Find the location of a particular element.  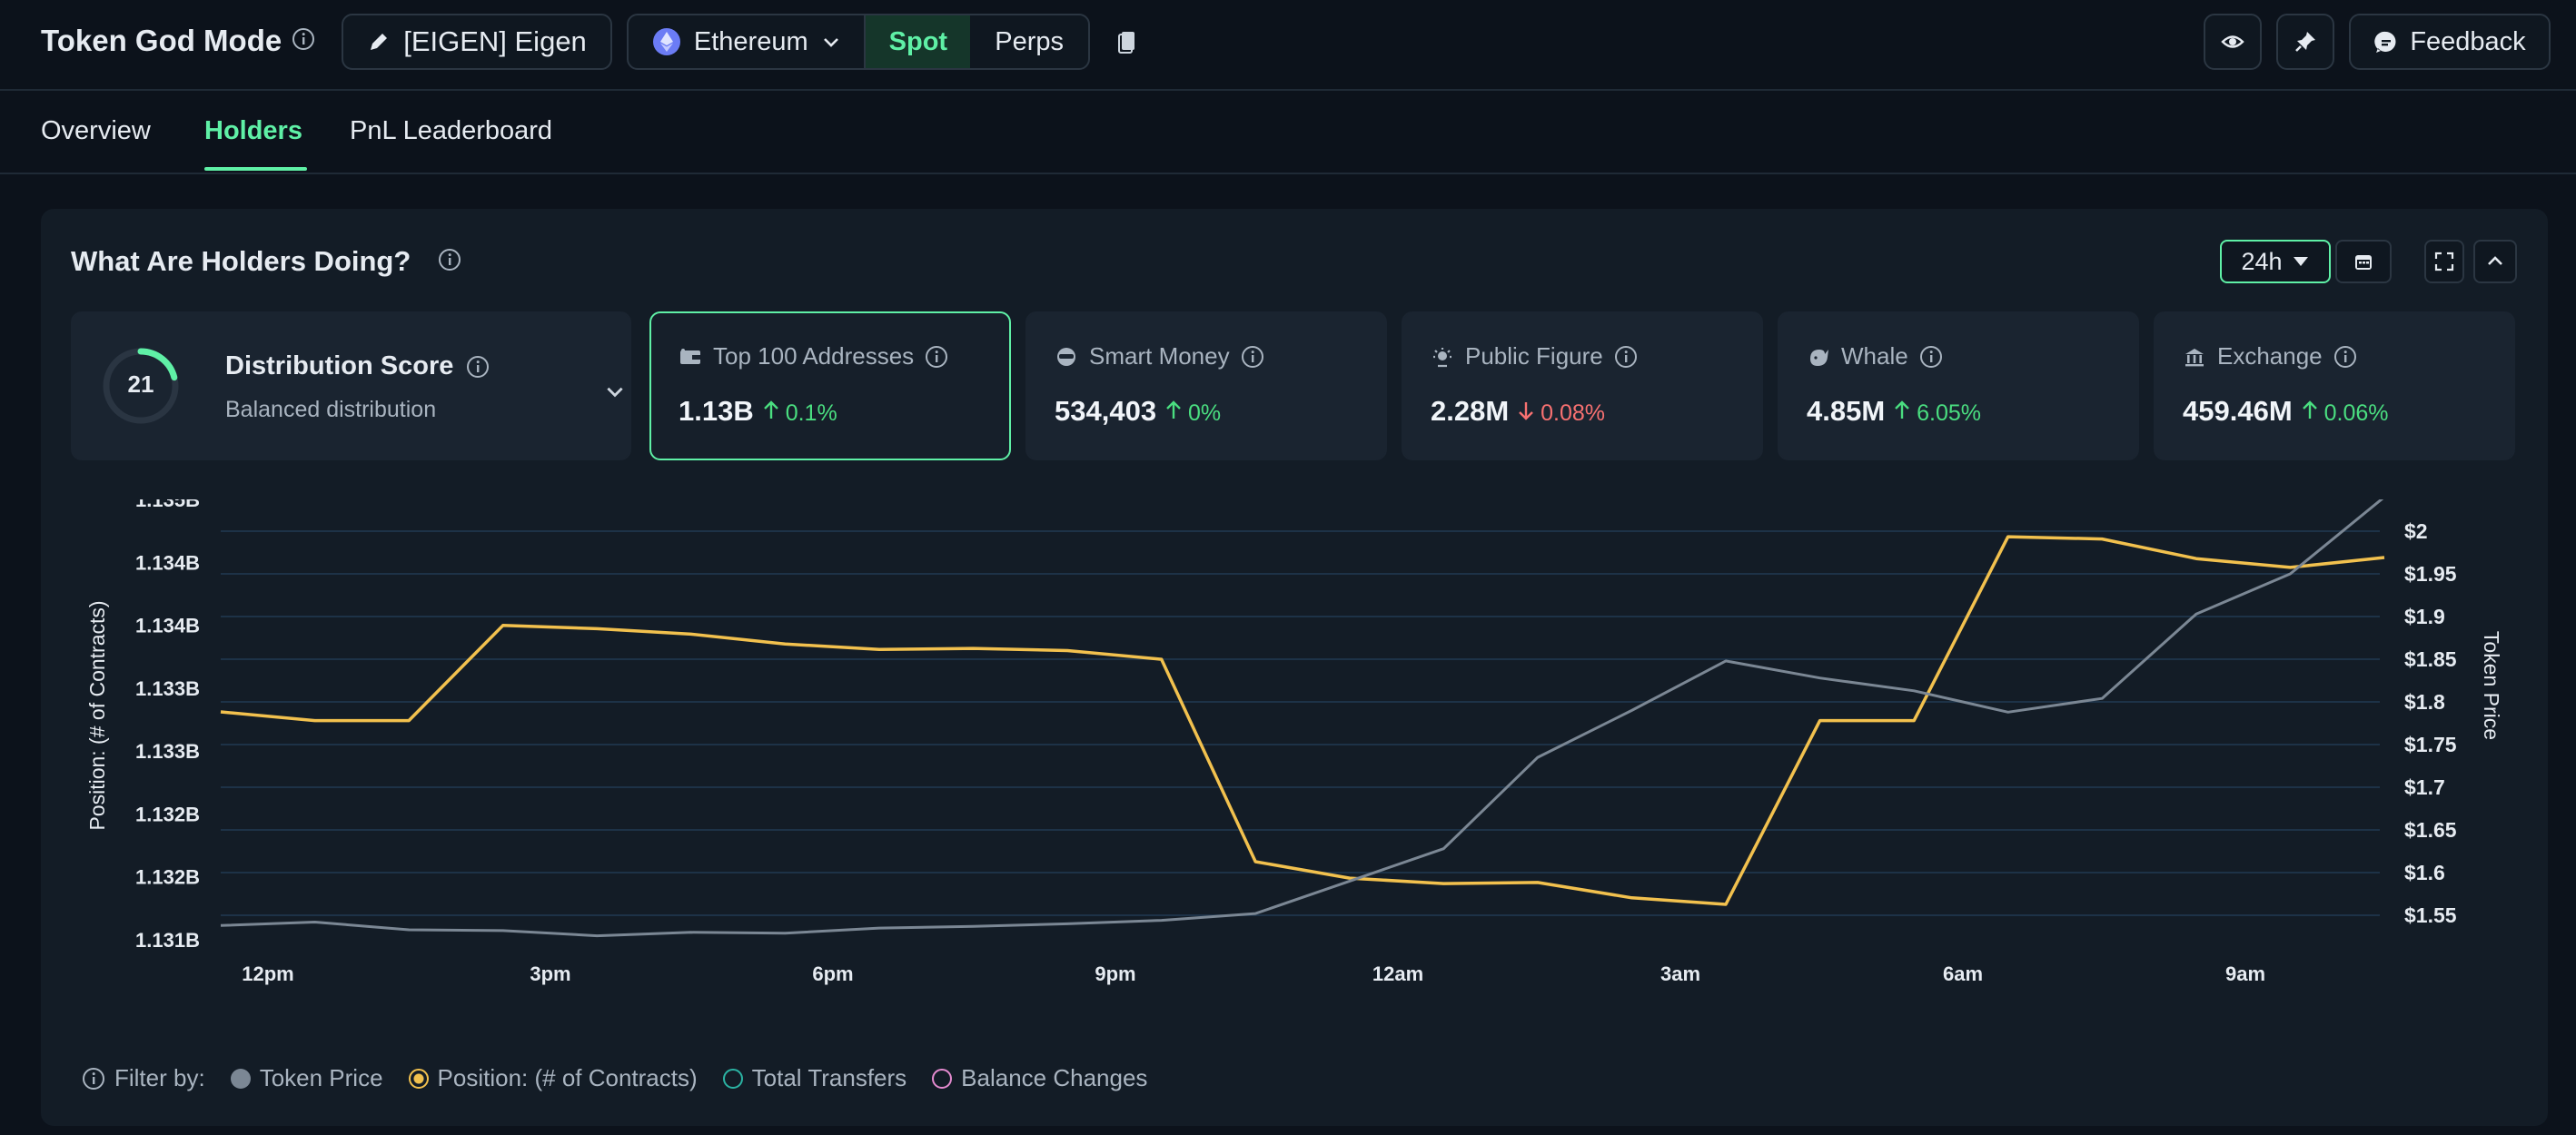

card-value-row: 2.28M 0.08% is located at coordinates (1518, 411).